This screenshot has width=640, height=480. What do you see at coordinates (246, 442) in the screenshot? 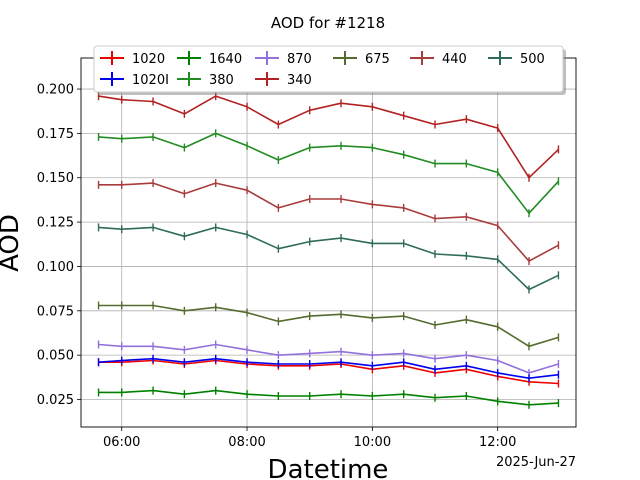
I see `x-tick-label: 08:00` at bounding box center [246, 442].